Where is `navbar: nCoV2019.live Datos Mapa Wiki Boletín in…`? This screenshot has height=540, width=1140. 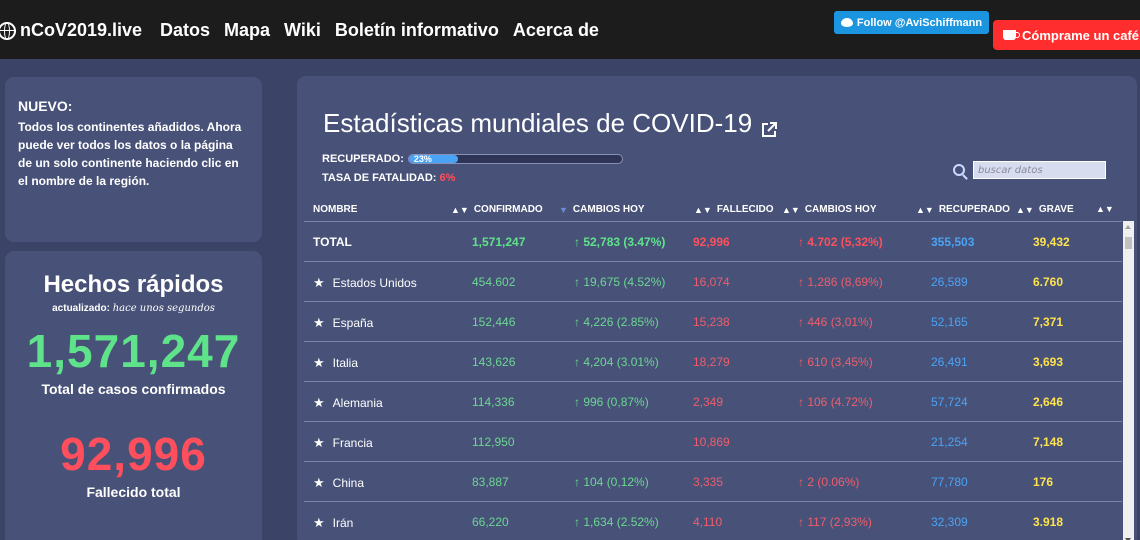 navbar: nCoV2019.live Datos Mapa Wiki Boletín in… is located at coordinates (570, 29).